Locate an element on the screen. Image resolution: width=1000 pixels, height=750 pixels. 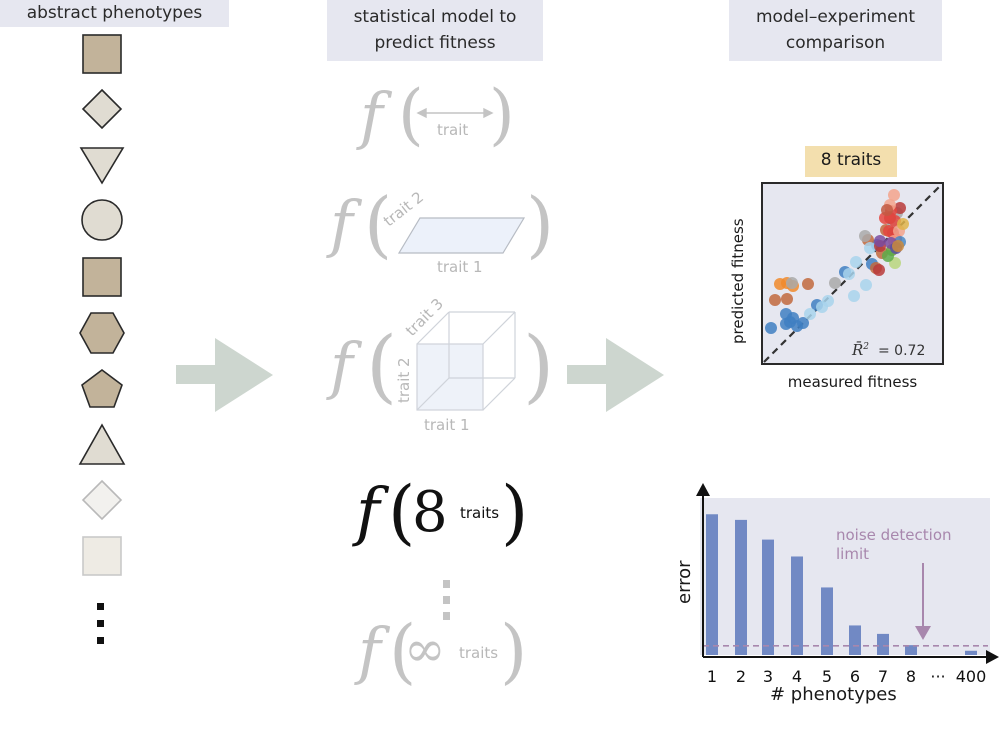
bar-xlabel: # phenotypes is located at coordinates (833, 694).